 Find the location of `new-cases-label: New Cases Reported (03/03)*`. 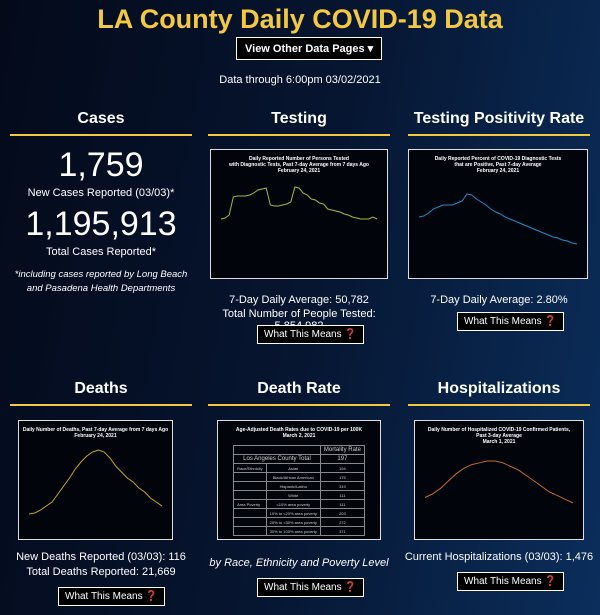

new-cases-label: New Cases Reported (03/03)* is located at coordinates (101, 193).